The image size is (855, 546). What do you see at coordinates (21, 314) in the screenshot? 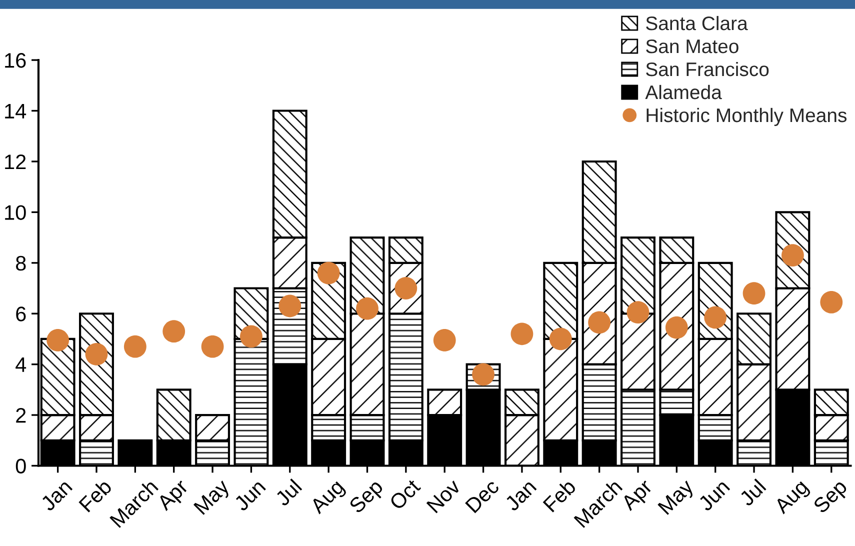
I see `y-tick-label: 6` at bounding box center [21, 314].